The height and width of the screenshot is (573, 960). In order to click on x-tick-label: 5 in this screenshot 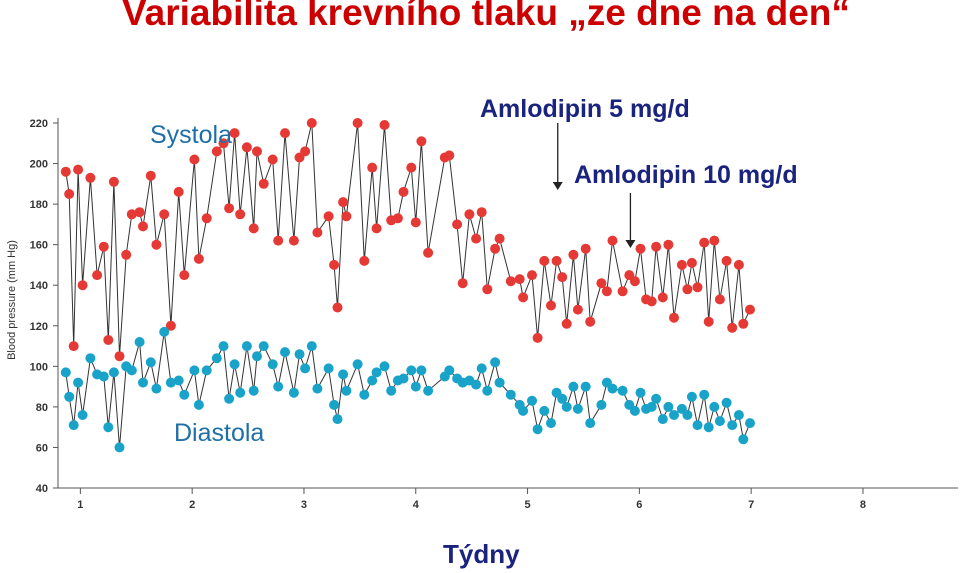, I will do `click(528, 505)`.